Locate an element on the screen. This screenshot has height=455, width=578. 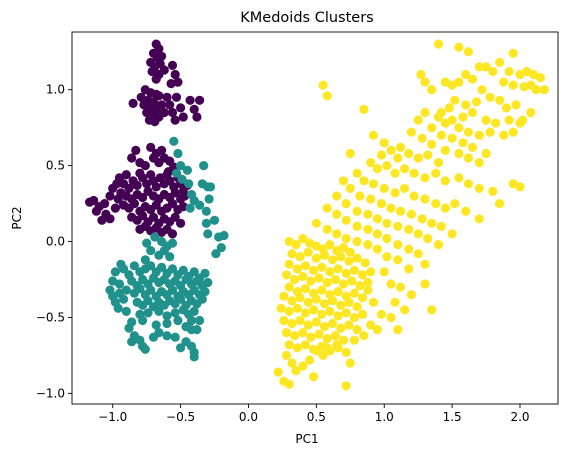
y-tick-label: 1.0 is located at coordinates (55, 90).